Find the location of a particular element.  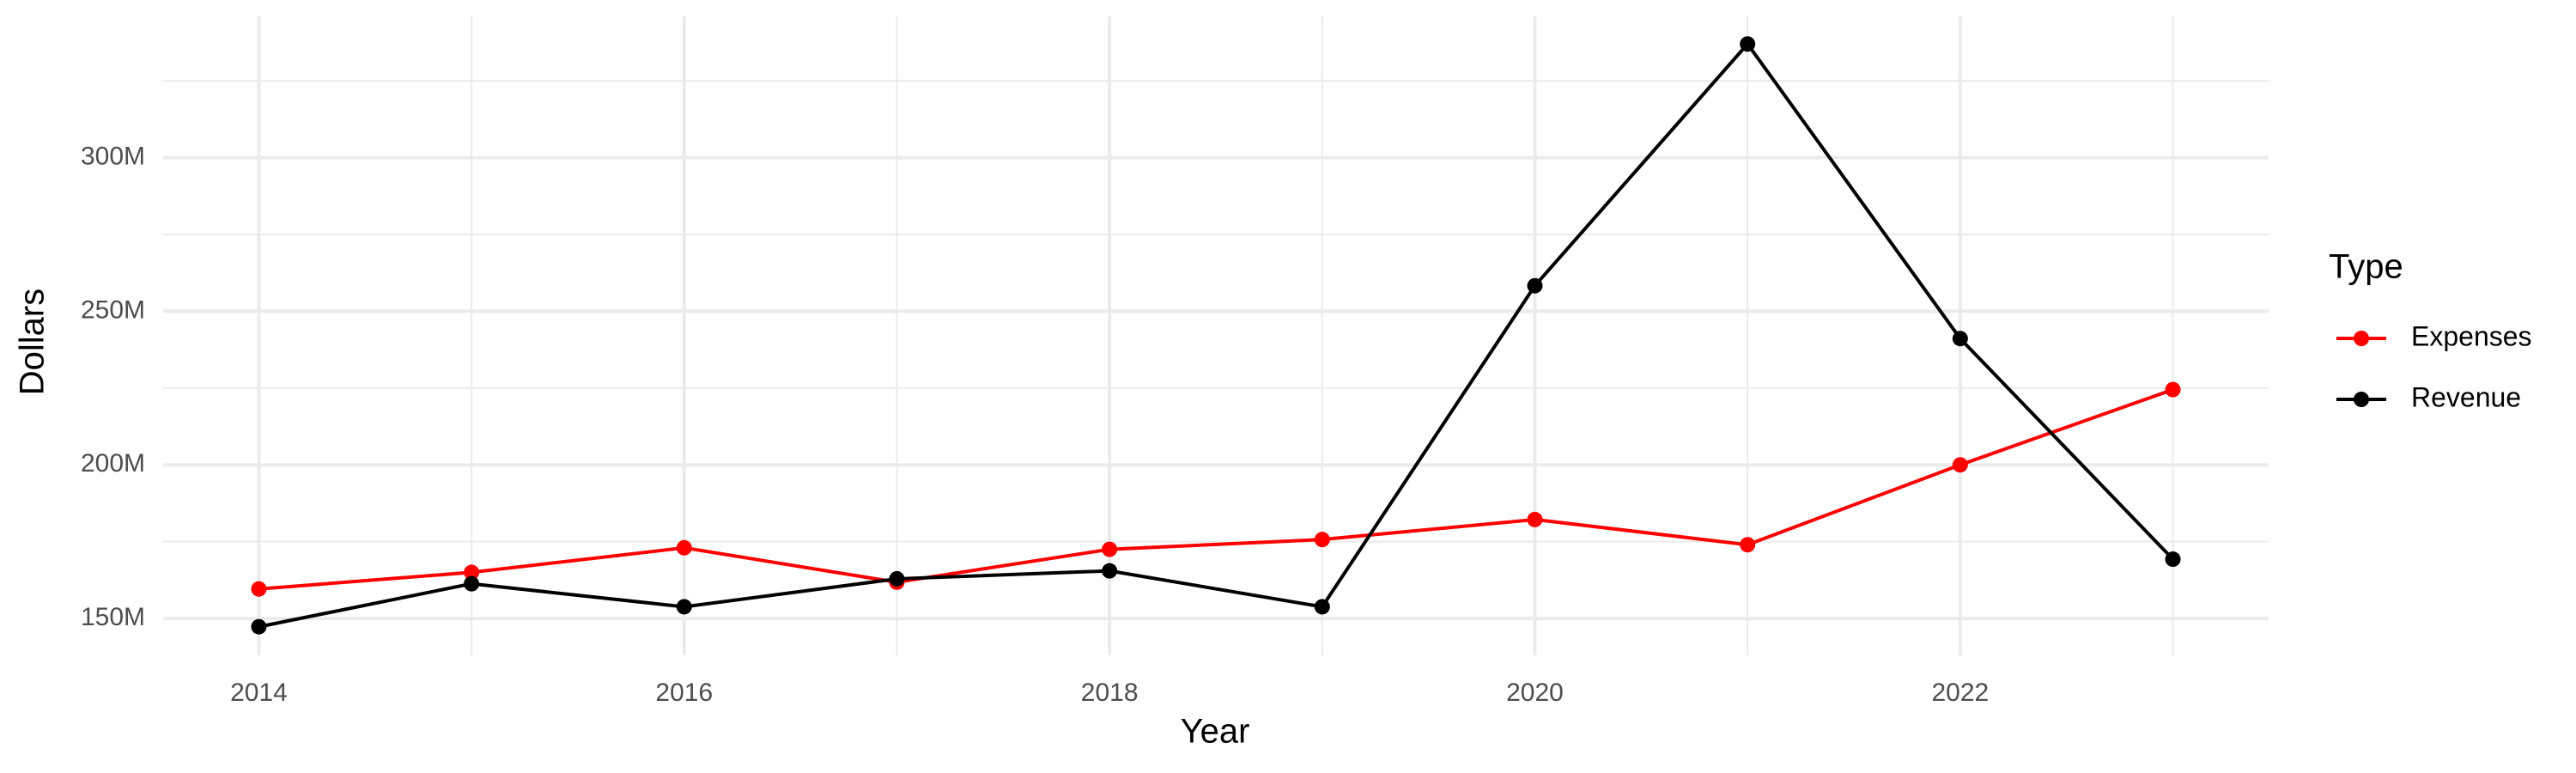

x-tick-label: 2018 is located at coordinates (1110, 693).